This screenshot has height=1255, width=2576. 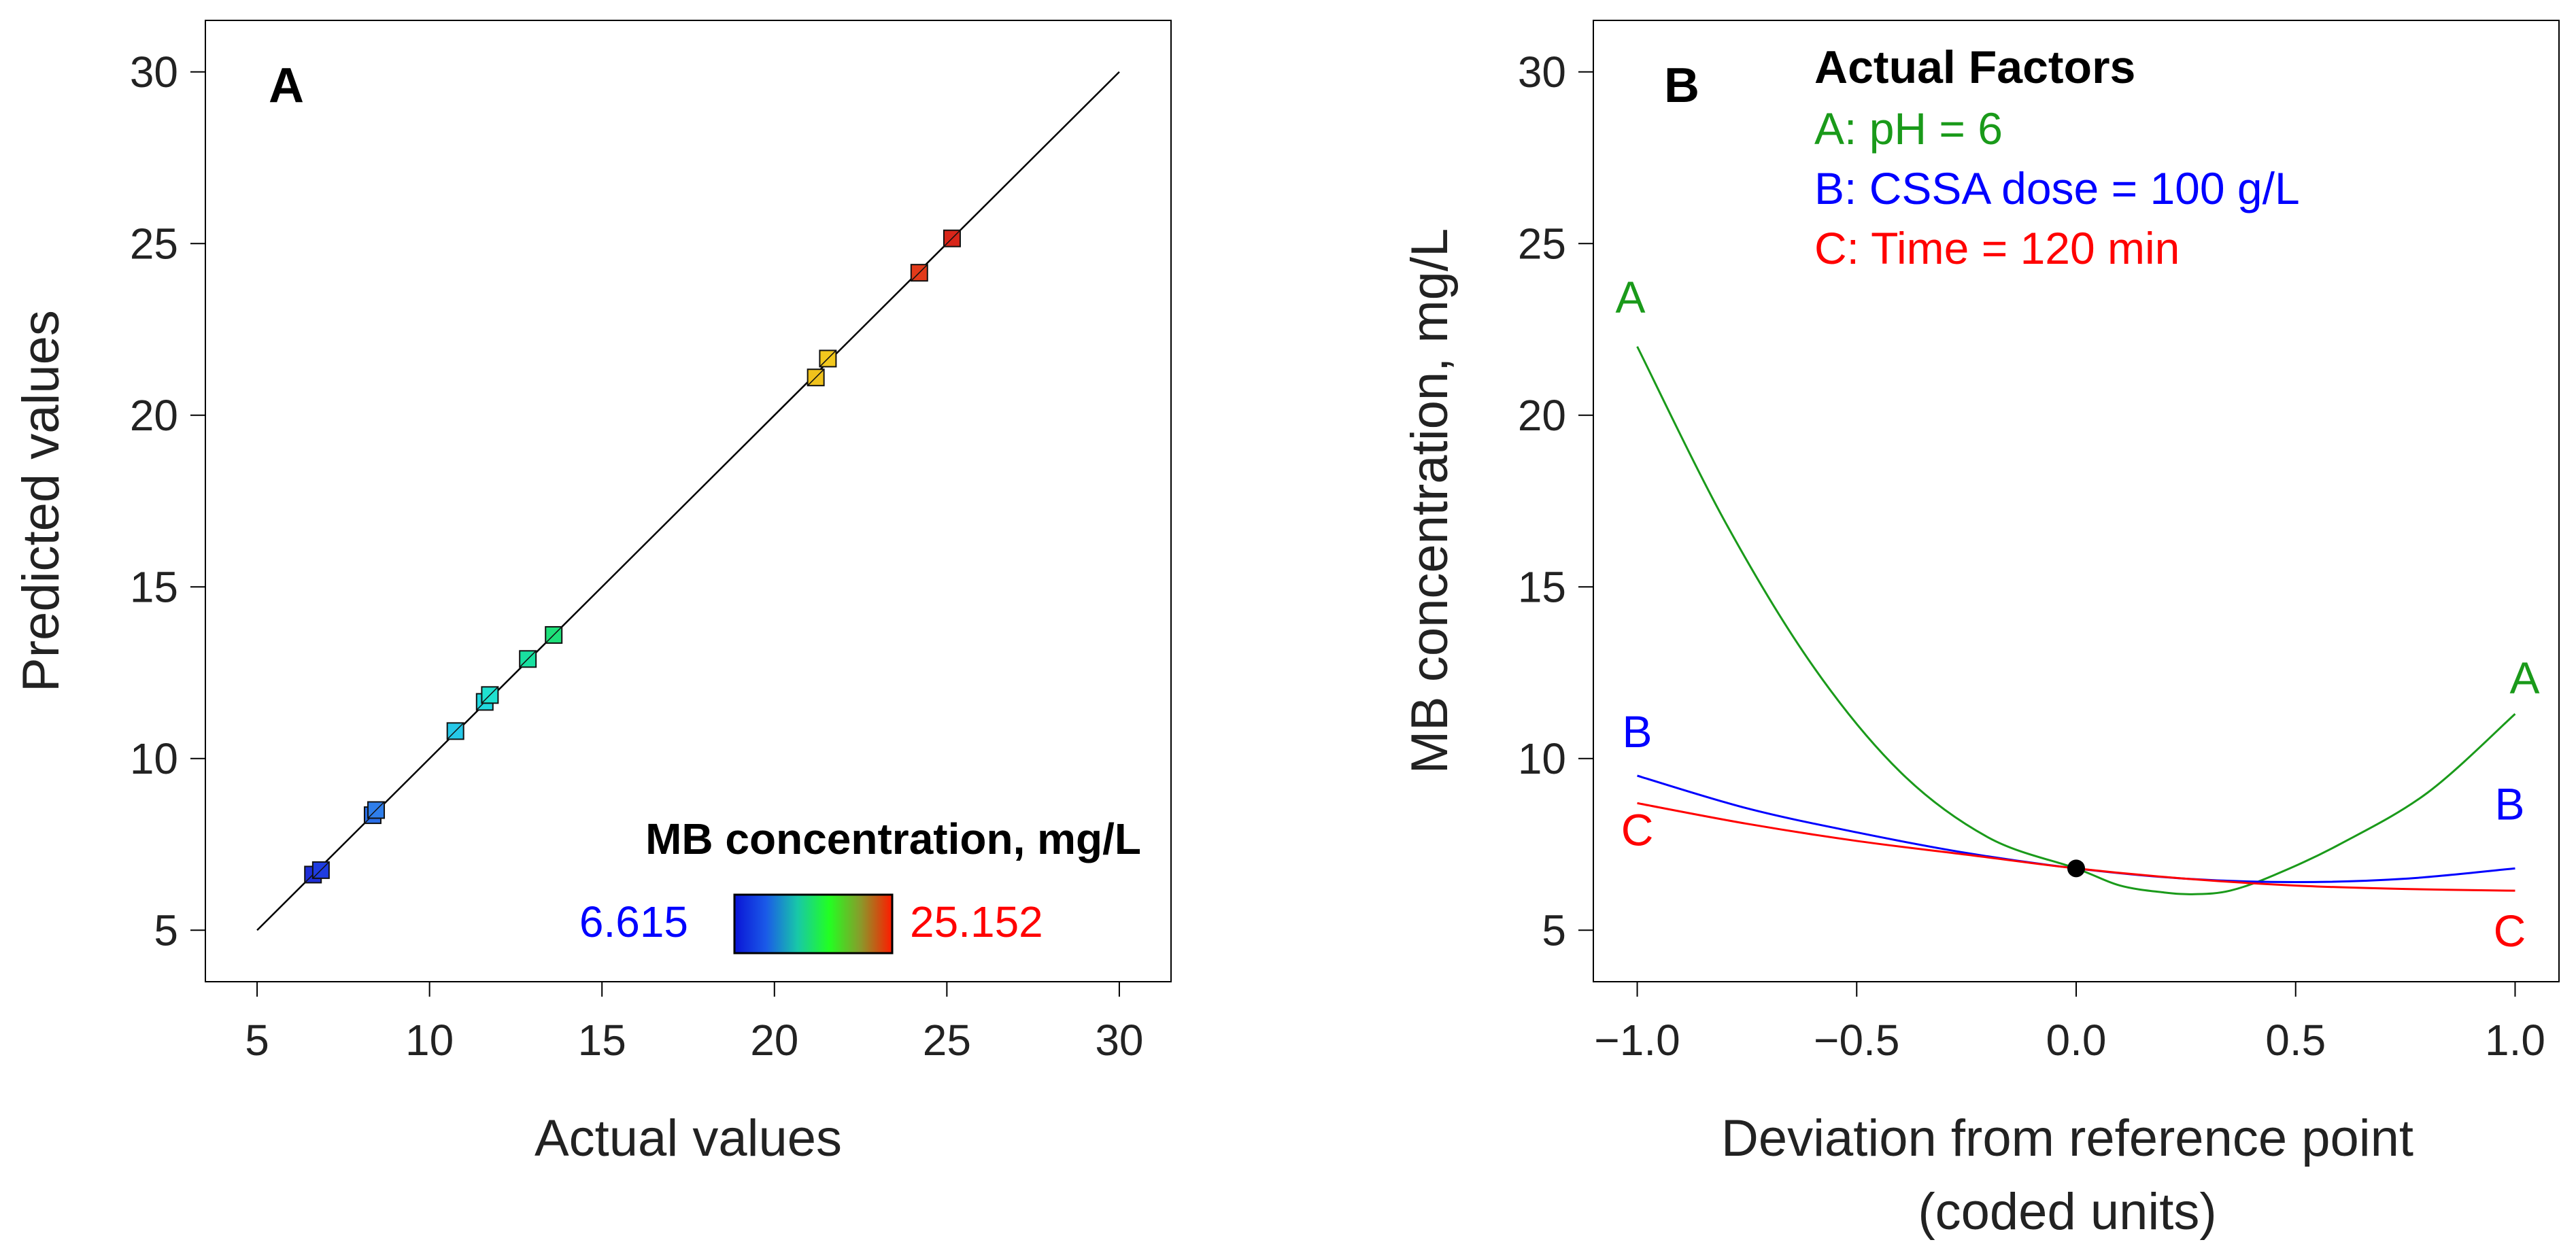 I want to click on panel-b-x-label-line2: (coded units), so click(x=2067, y=1212).